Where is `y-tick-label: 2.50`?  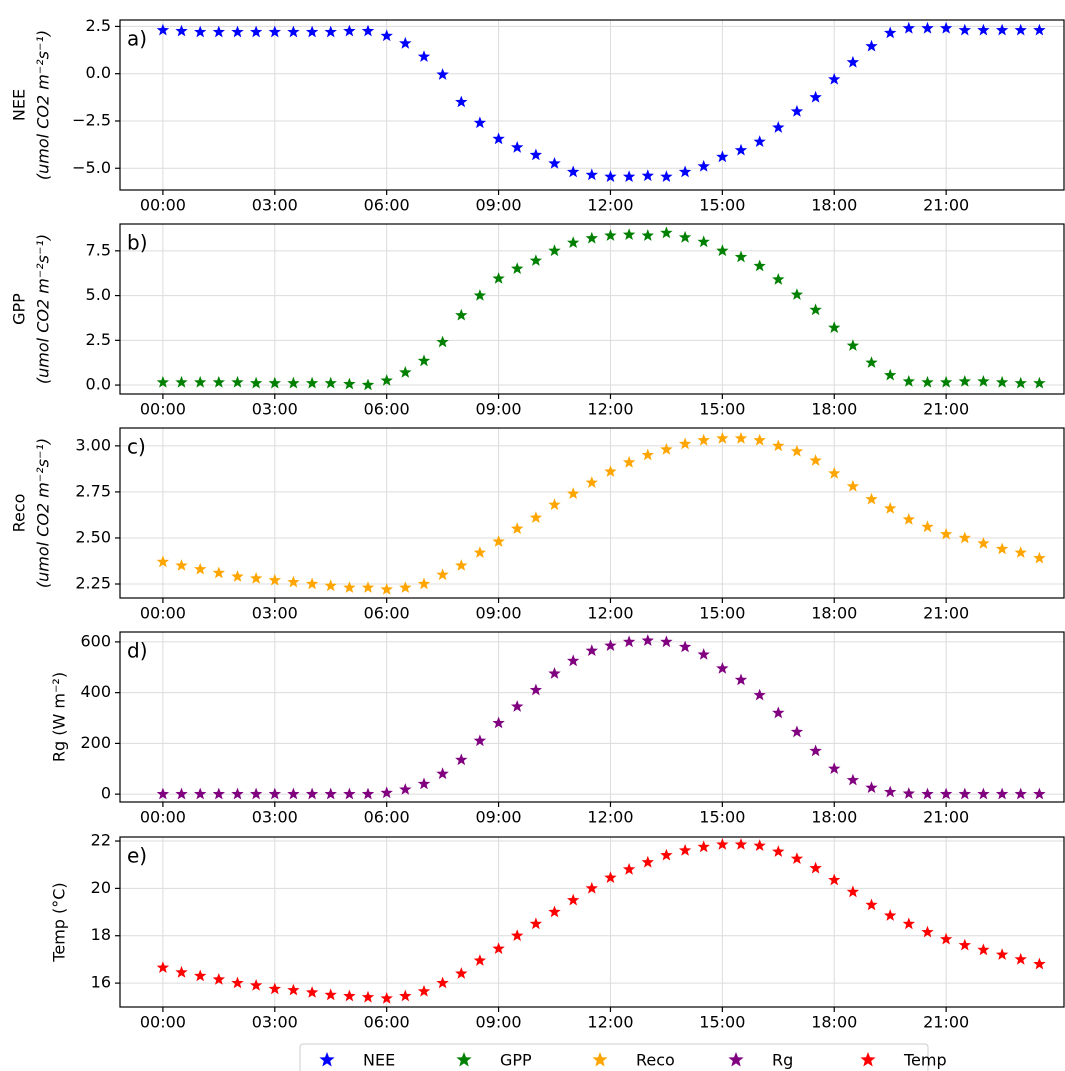
y-tick-label: 2.50 is located at coordinates (93, 536).